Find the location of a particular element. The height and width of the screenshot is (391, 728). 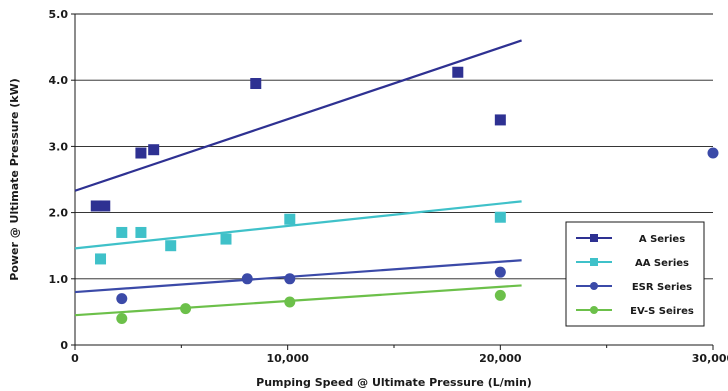

legend-box is located at coordinates (635, 274).